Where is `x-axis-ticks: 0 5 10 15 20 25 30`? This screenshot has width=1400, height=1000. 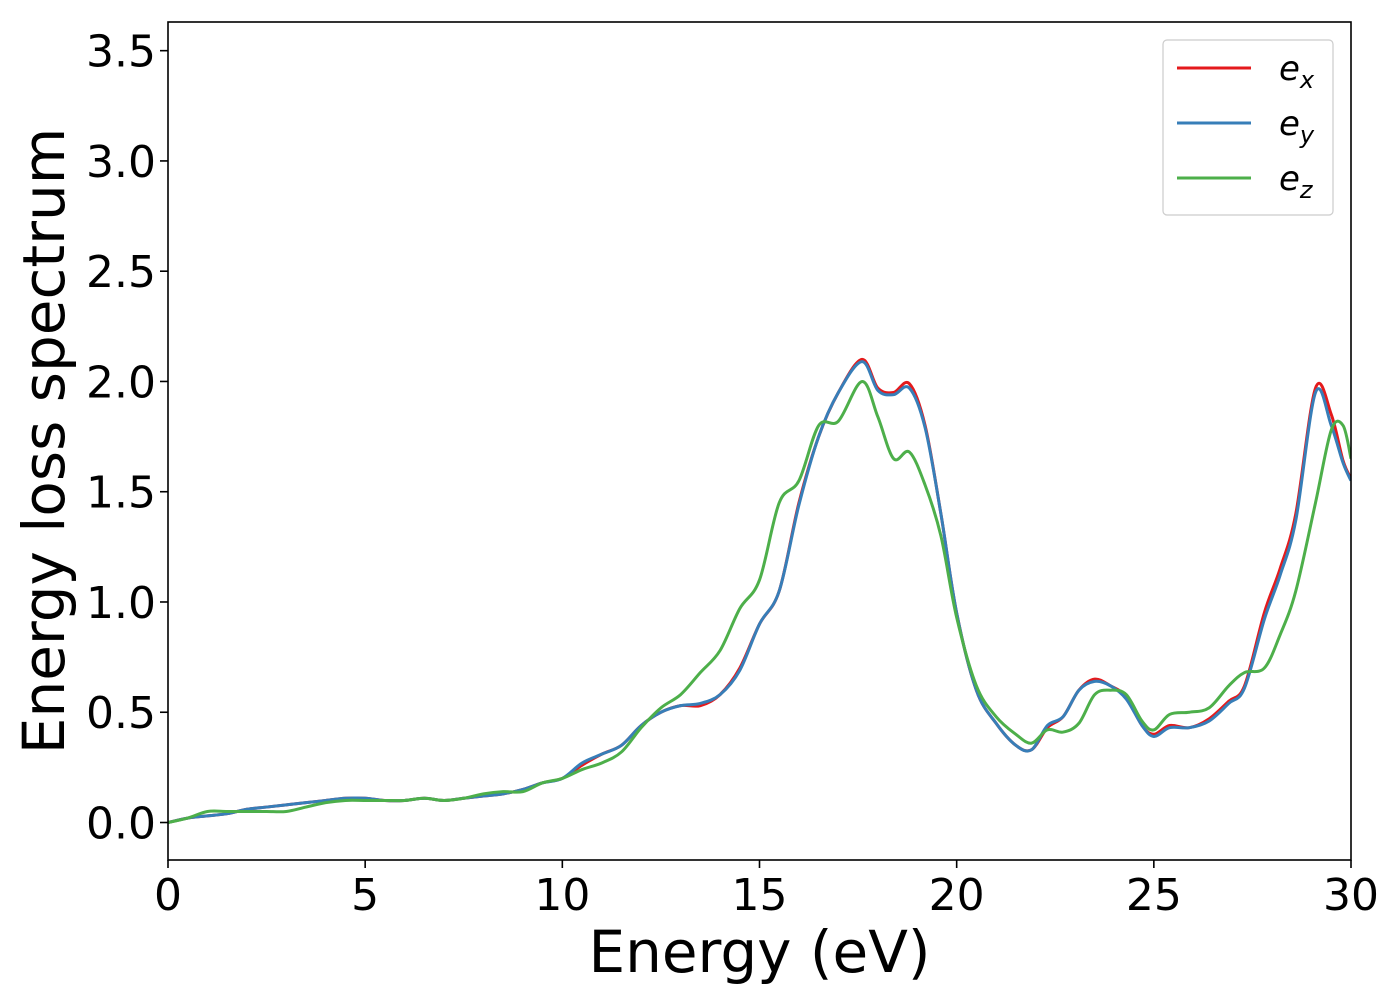
x-axis-ticks: 0 5 10 15 20 25 30 is located at coordinates (766, 890).